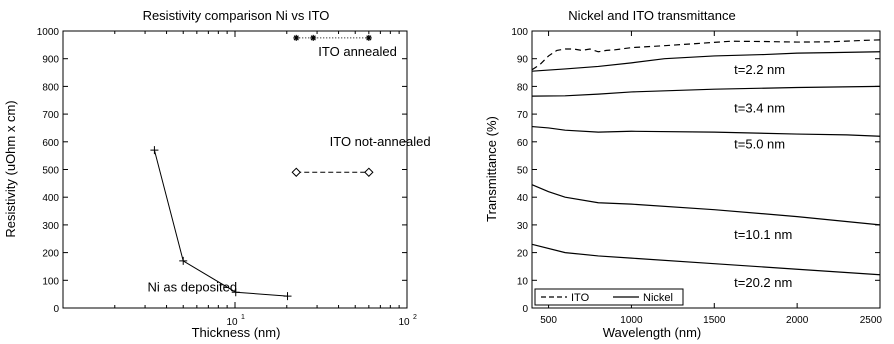 This screenshot has width=894, height=344. What do you see at coordinates (50, 143) in the screenshot?
I see `left-ytick-label: 600` at bounding box center [50, 143].